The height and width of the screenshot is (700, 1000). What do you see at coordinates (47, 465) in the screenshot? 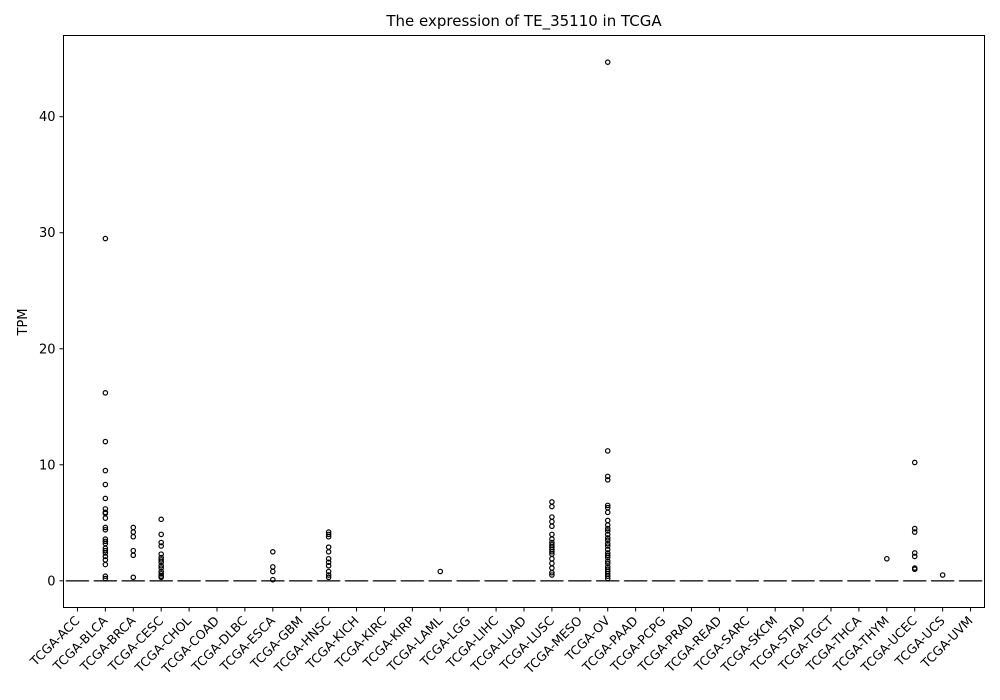
I see `y-tick-label: 10` at bounding box center [47, 465].